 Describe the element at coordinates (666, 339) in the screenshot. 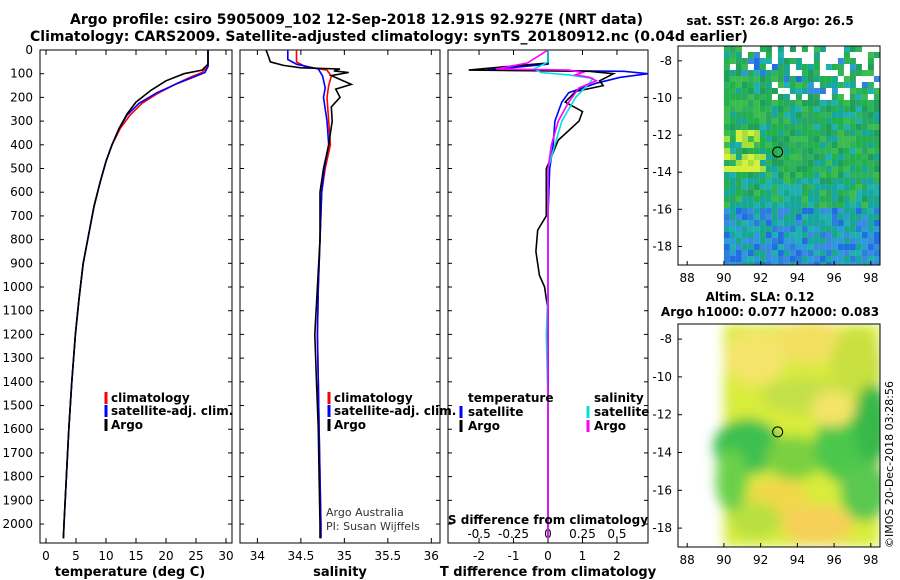

I see `map-y-tick-label: -8` at that location.